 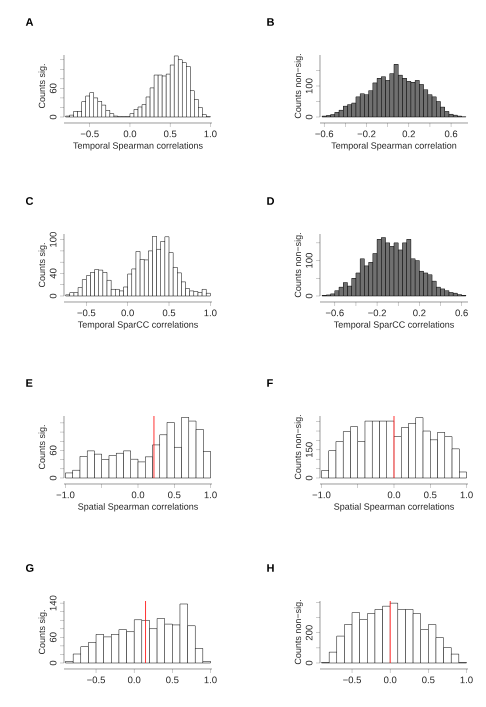 What do you see at coordinates (270, 568) in the screenshot?
I see `chart-title: H` at bounding box center [270, 568].